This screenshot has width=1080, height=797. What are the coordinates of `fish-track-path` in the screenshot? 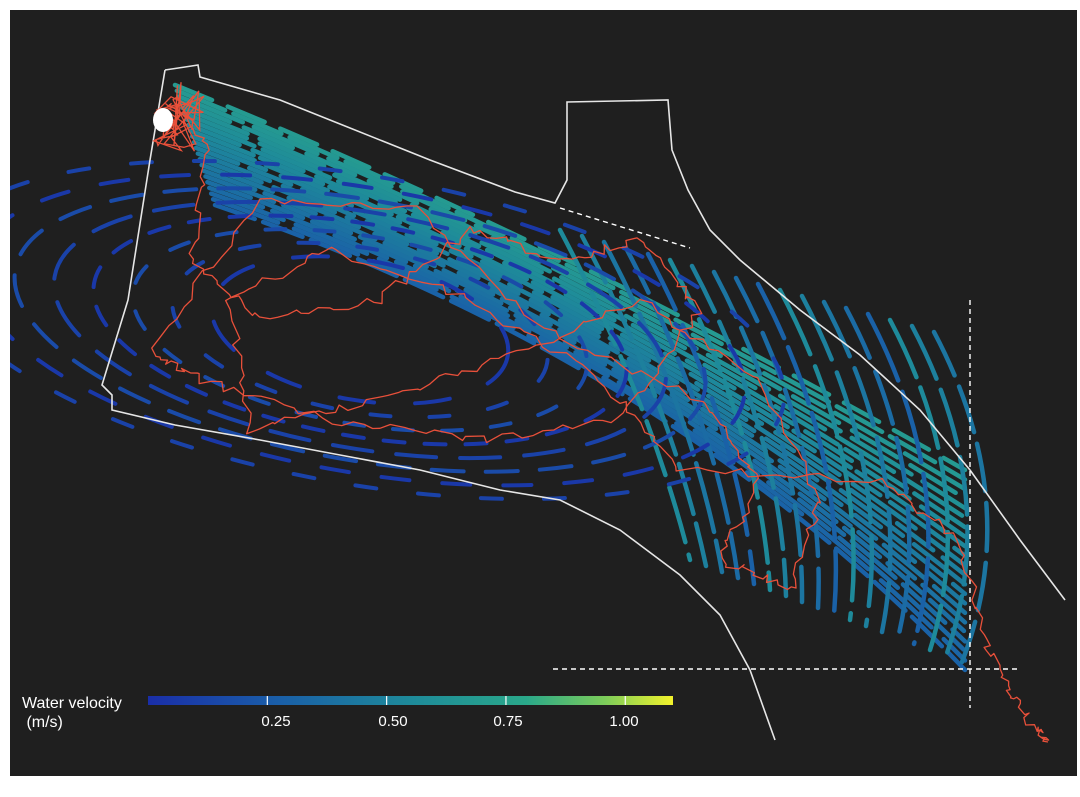 It's located at (178, 117).